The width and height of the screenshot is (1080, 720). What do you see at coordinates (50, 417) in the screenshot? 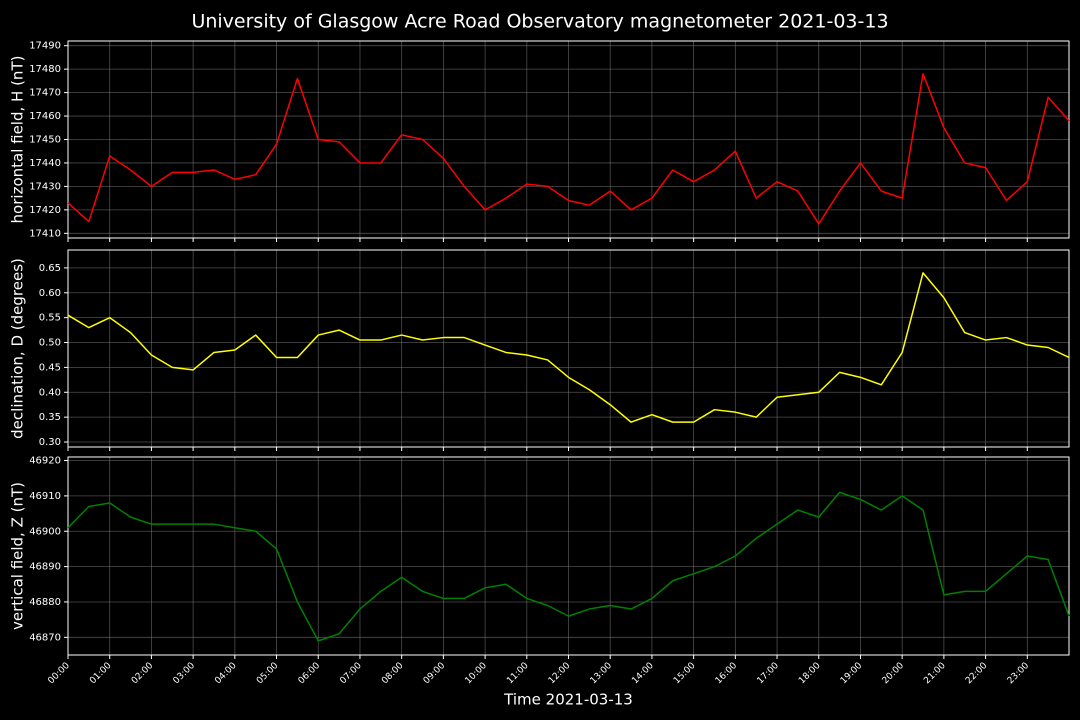
I see `y-tick-label: 0.35` at bounding box center [50, 417].